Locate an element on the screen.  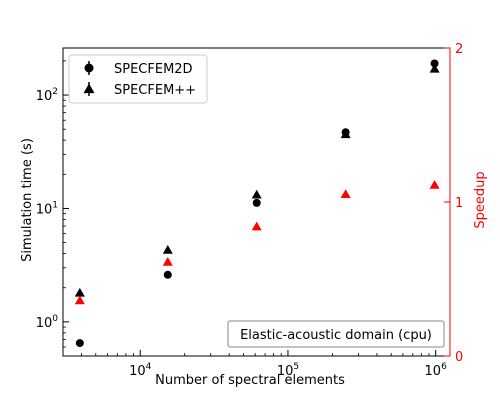
x-tick-label: 10⁶ is located at coordinates (436, 370).